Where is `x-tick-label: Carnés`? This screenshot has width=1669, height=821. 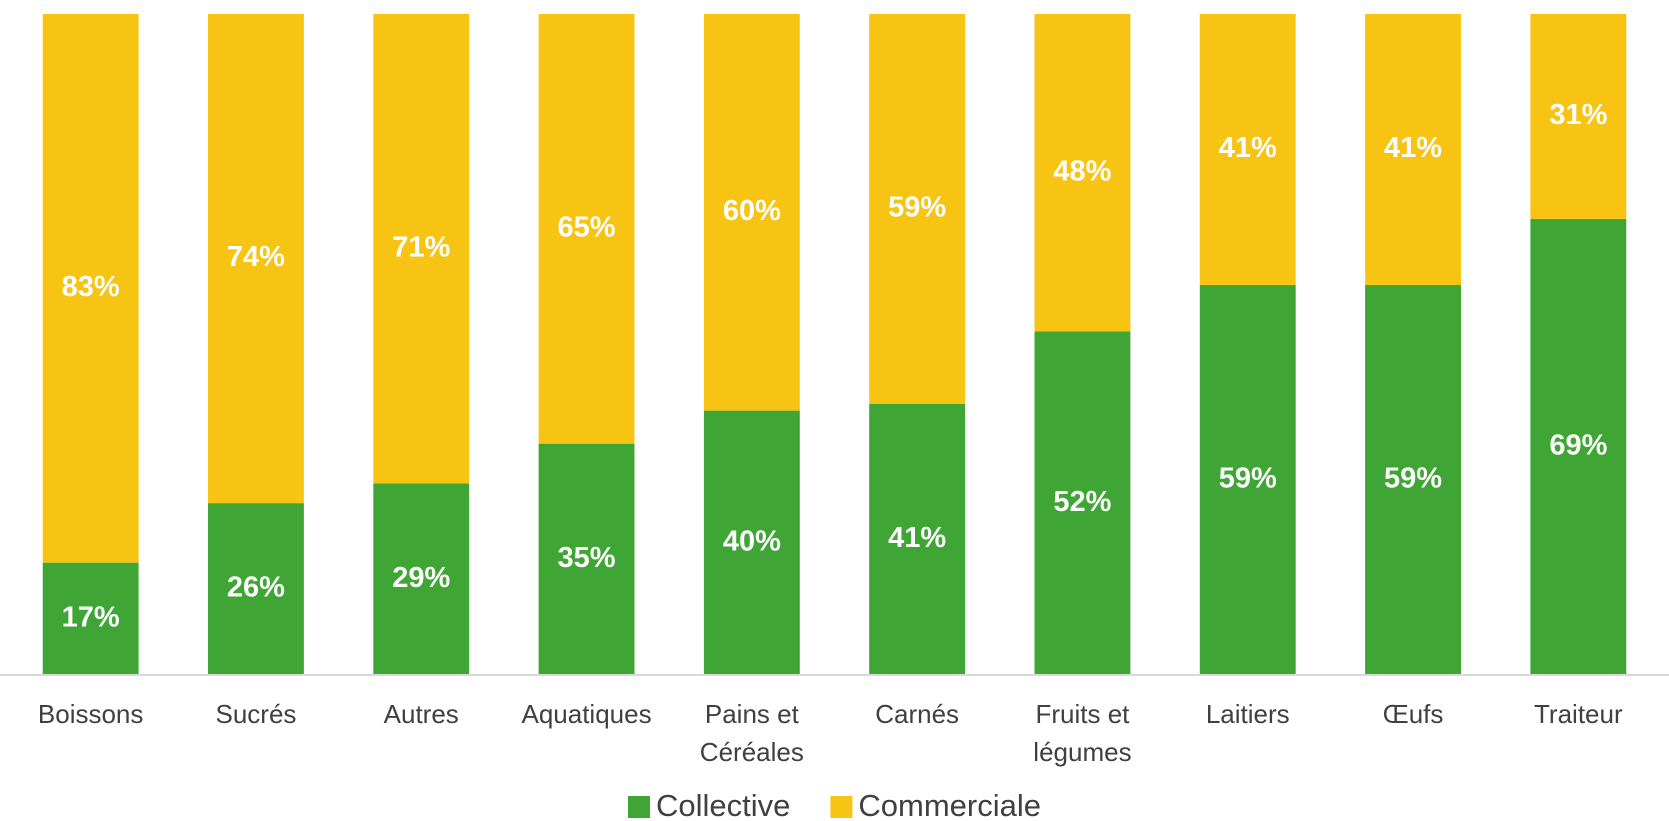
x-tick-label: Carnés is located at coordinates (917, 714).